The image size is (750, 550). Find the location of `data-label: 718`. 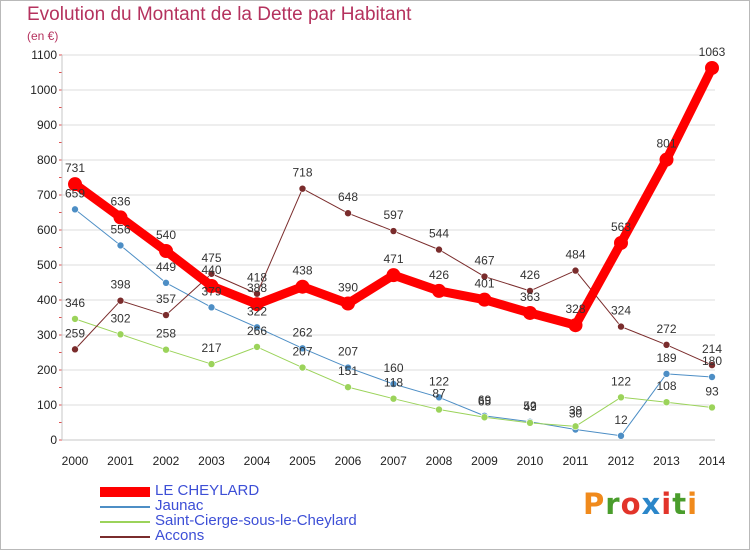

data-label: 718 is located at coordinates (302, 173).